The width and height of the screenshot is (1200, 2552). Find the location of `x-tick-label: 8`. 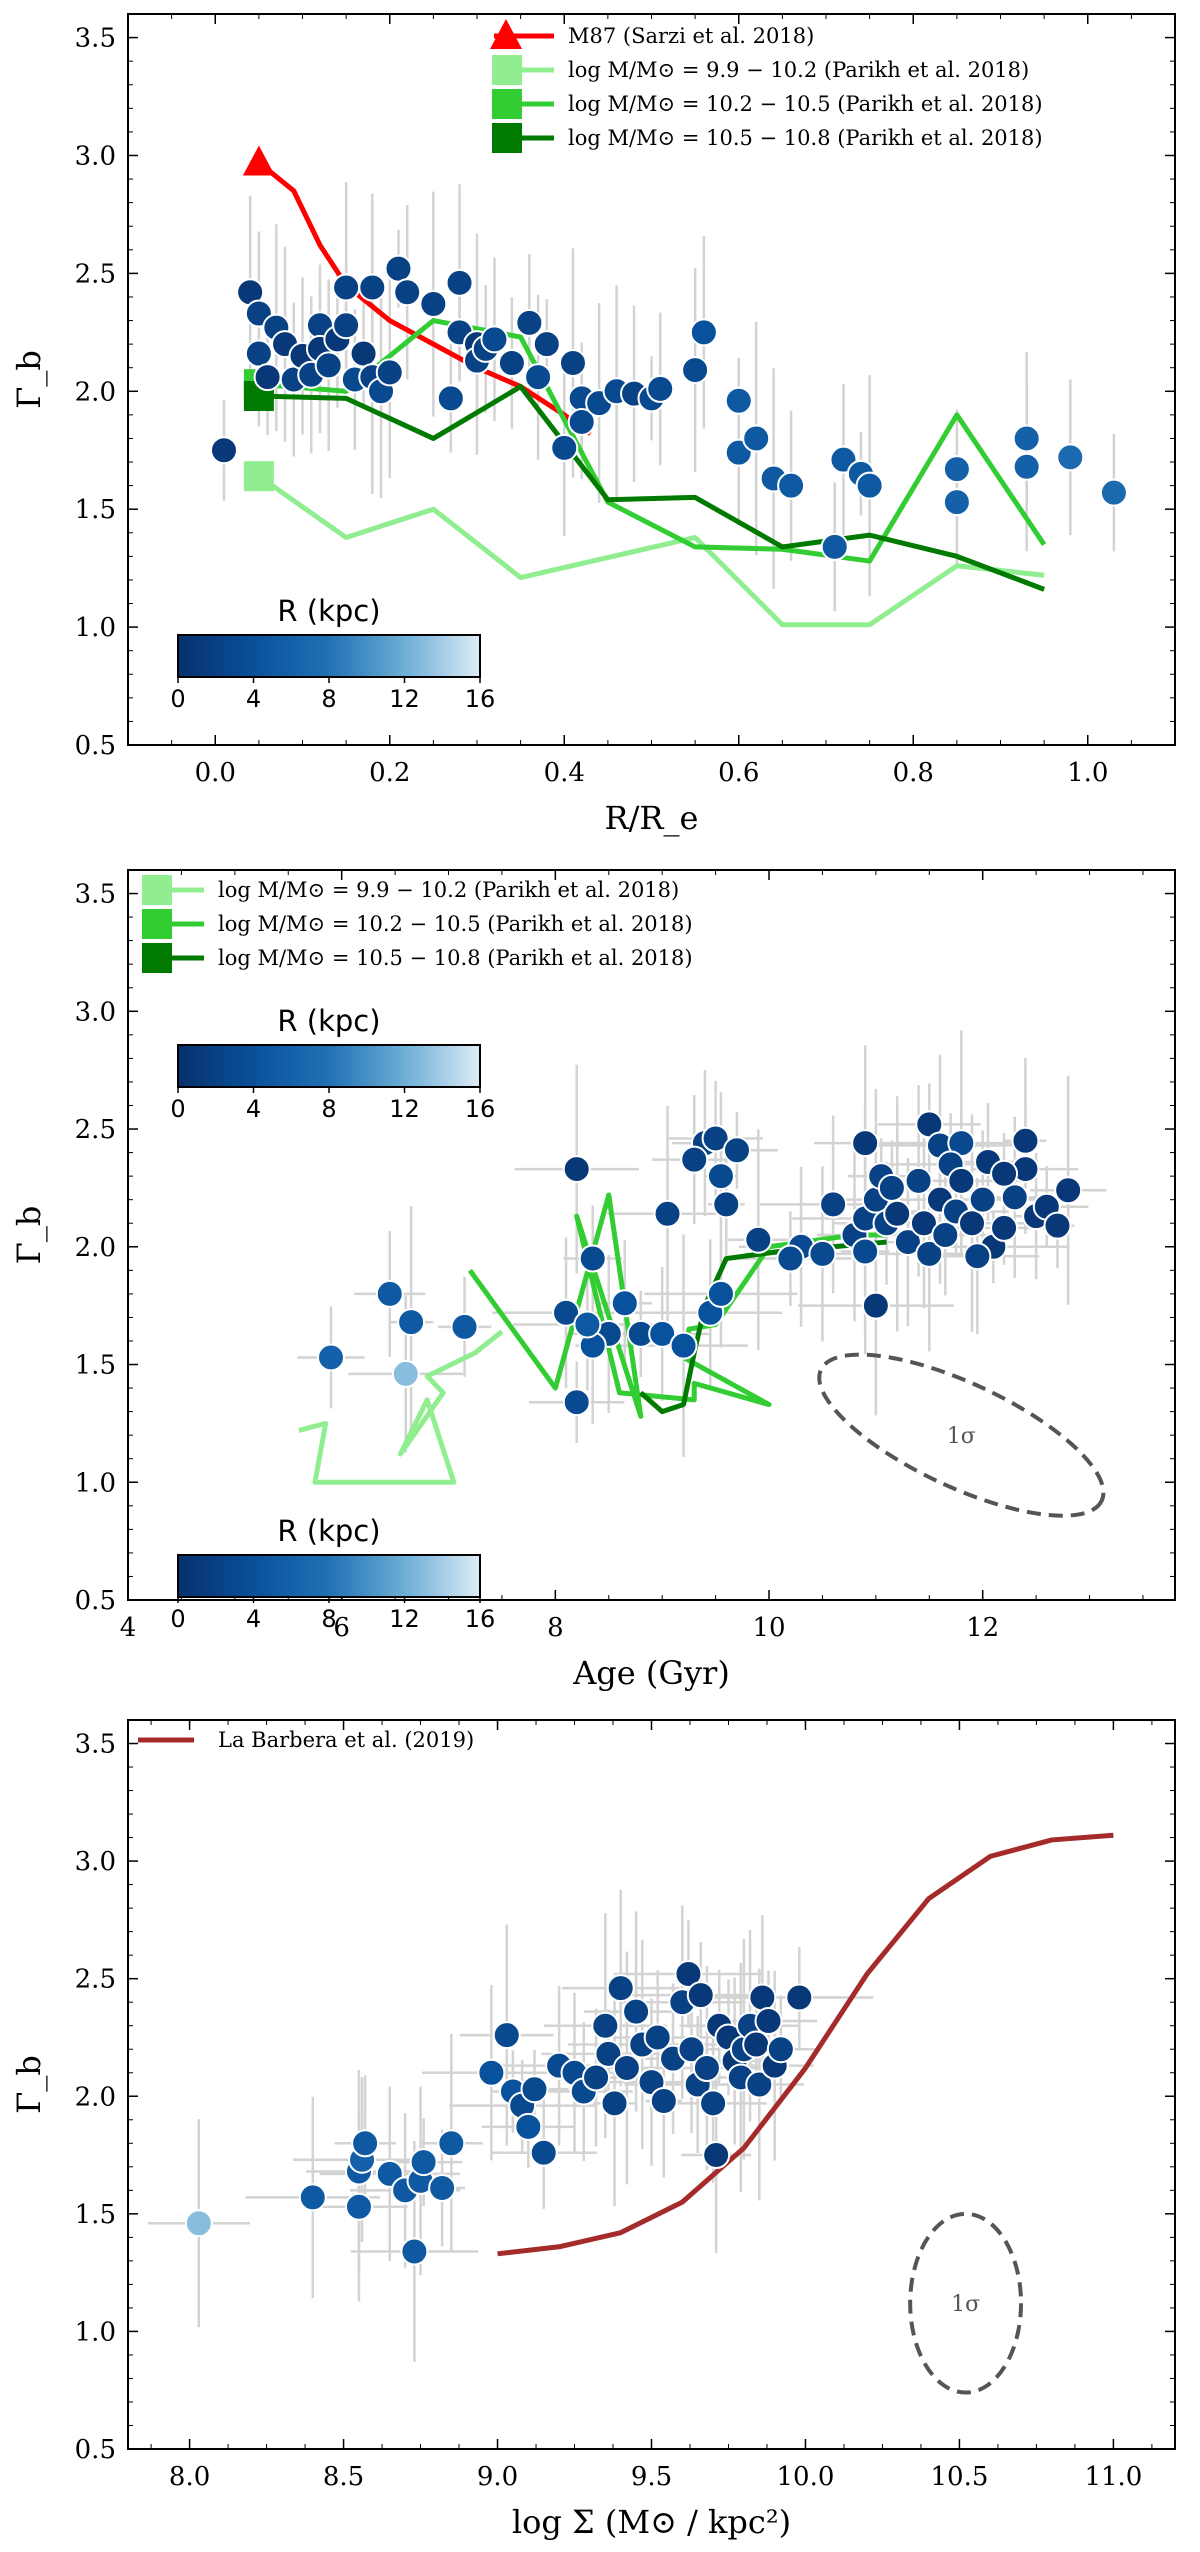

x-tick-label: 8 is located at coordinates (555, 1628).